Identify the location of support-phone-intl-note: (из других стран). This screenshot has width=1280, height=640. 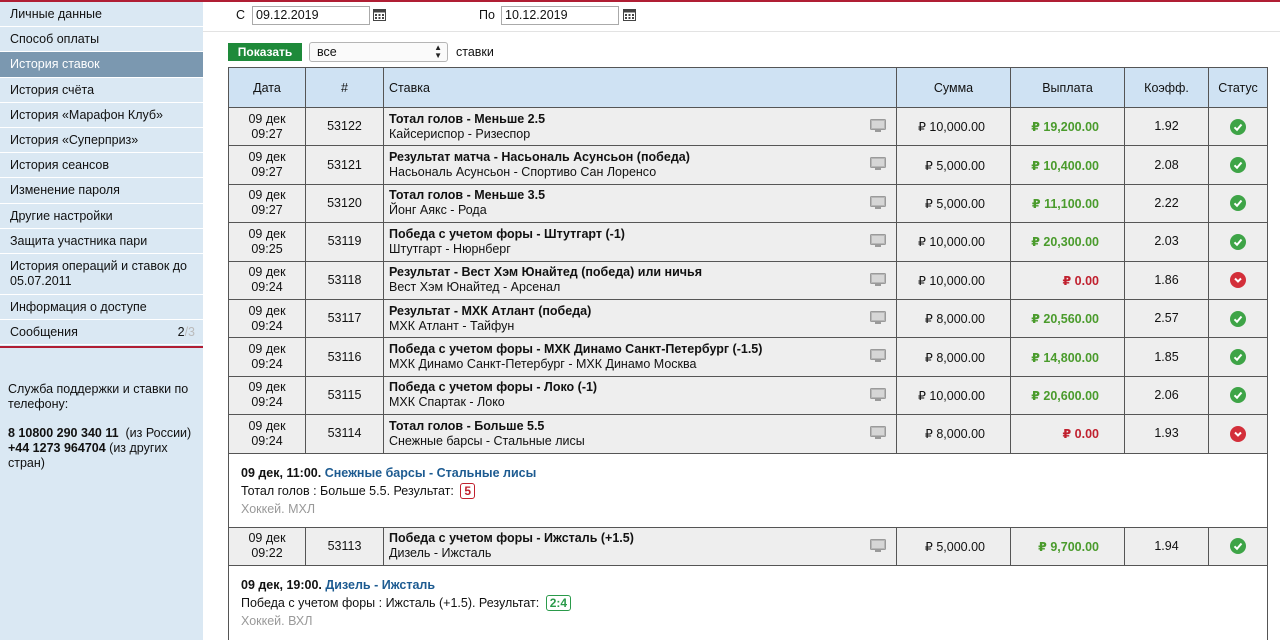
(88, 456).